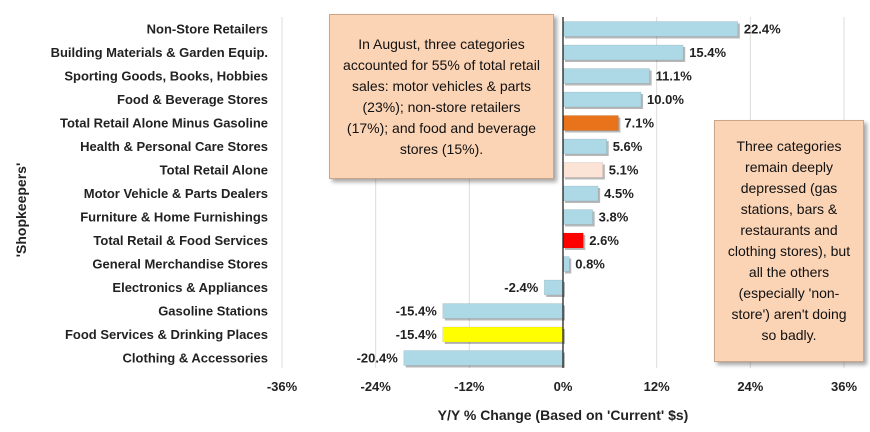 Image resolution: width=870 pixels, height=432 pixels. What do you see at coordinates (707, 52) in the screenshot?
I see `value-label: 15.4%` at bounding box center [707, 52].